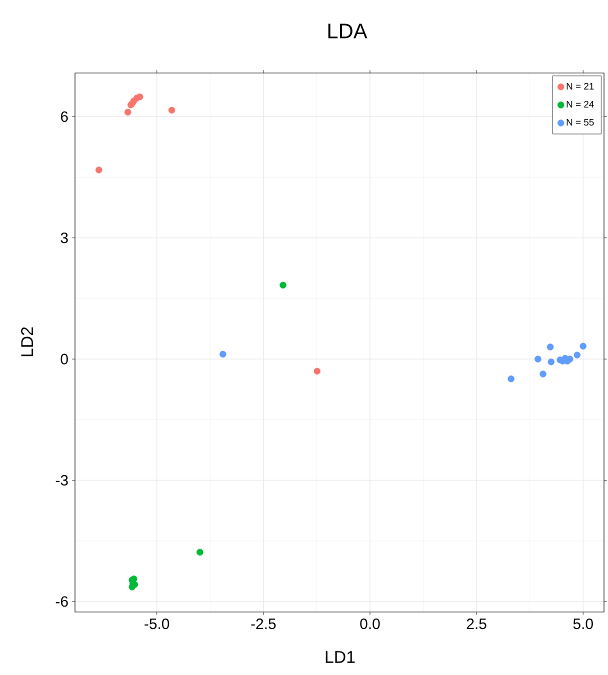 Image resolution: width=608 pixels, height=675 pixels. I want to click on chart-title: LDA, so click(348, 31).